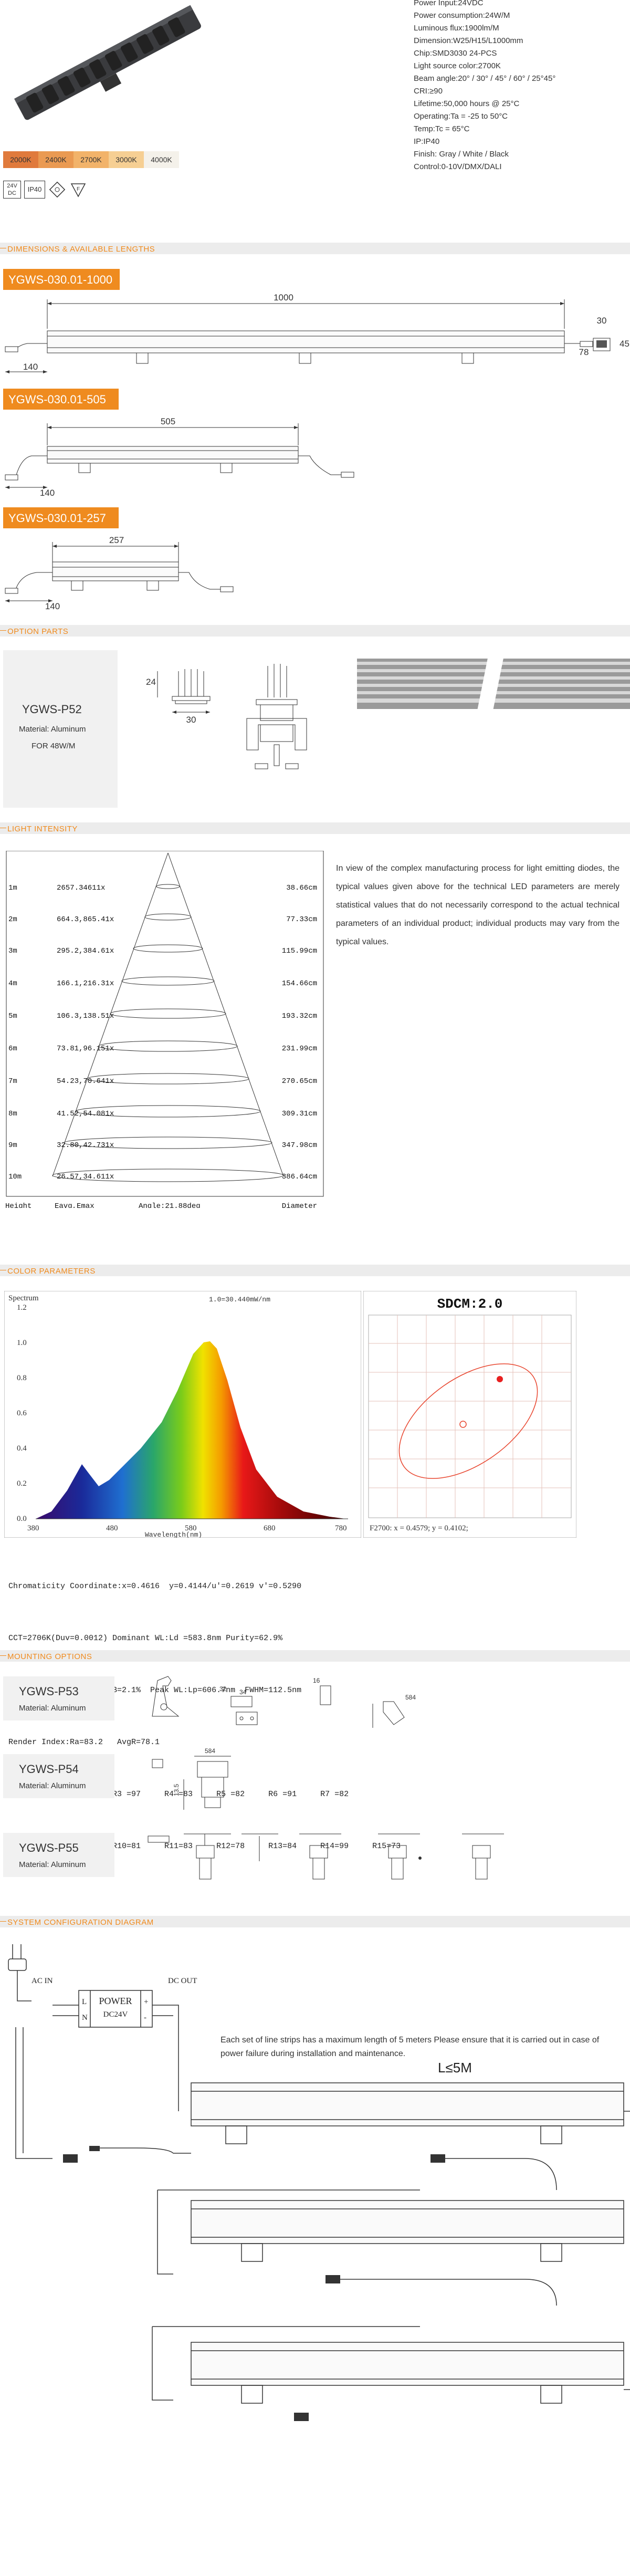 The image size is (630, 2576). I want to click on mount-name: YGWS-P55, so click(49, 1848).